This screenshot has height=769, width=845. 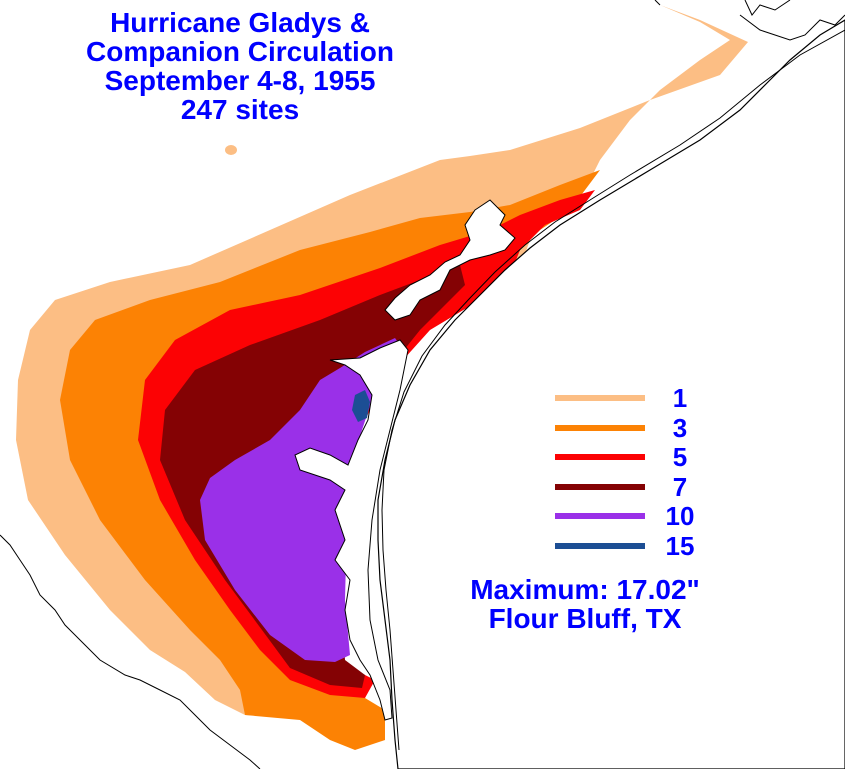 What do you see at coordinates (240, 109) in the screenshot?
I see `title-line-4: 247 sites` at bounding box center [240, 109].